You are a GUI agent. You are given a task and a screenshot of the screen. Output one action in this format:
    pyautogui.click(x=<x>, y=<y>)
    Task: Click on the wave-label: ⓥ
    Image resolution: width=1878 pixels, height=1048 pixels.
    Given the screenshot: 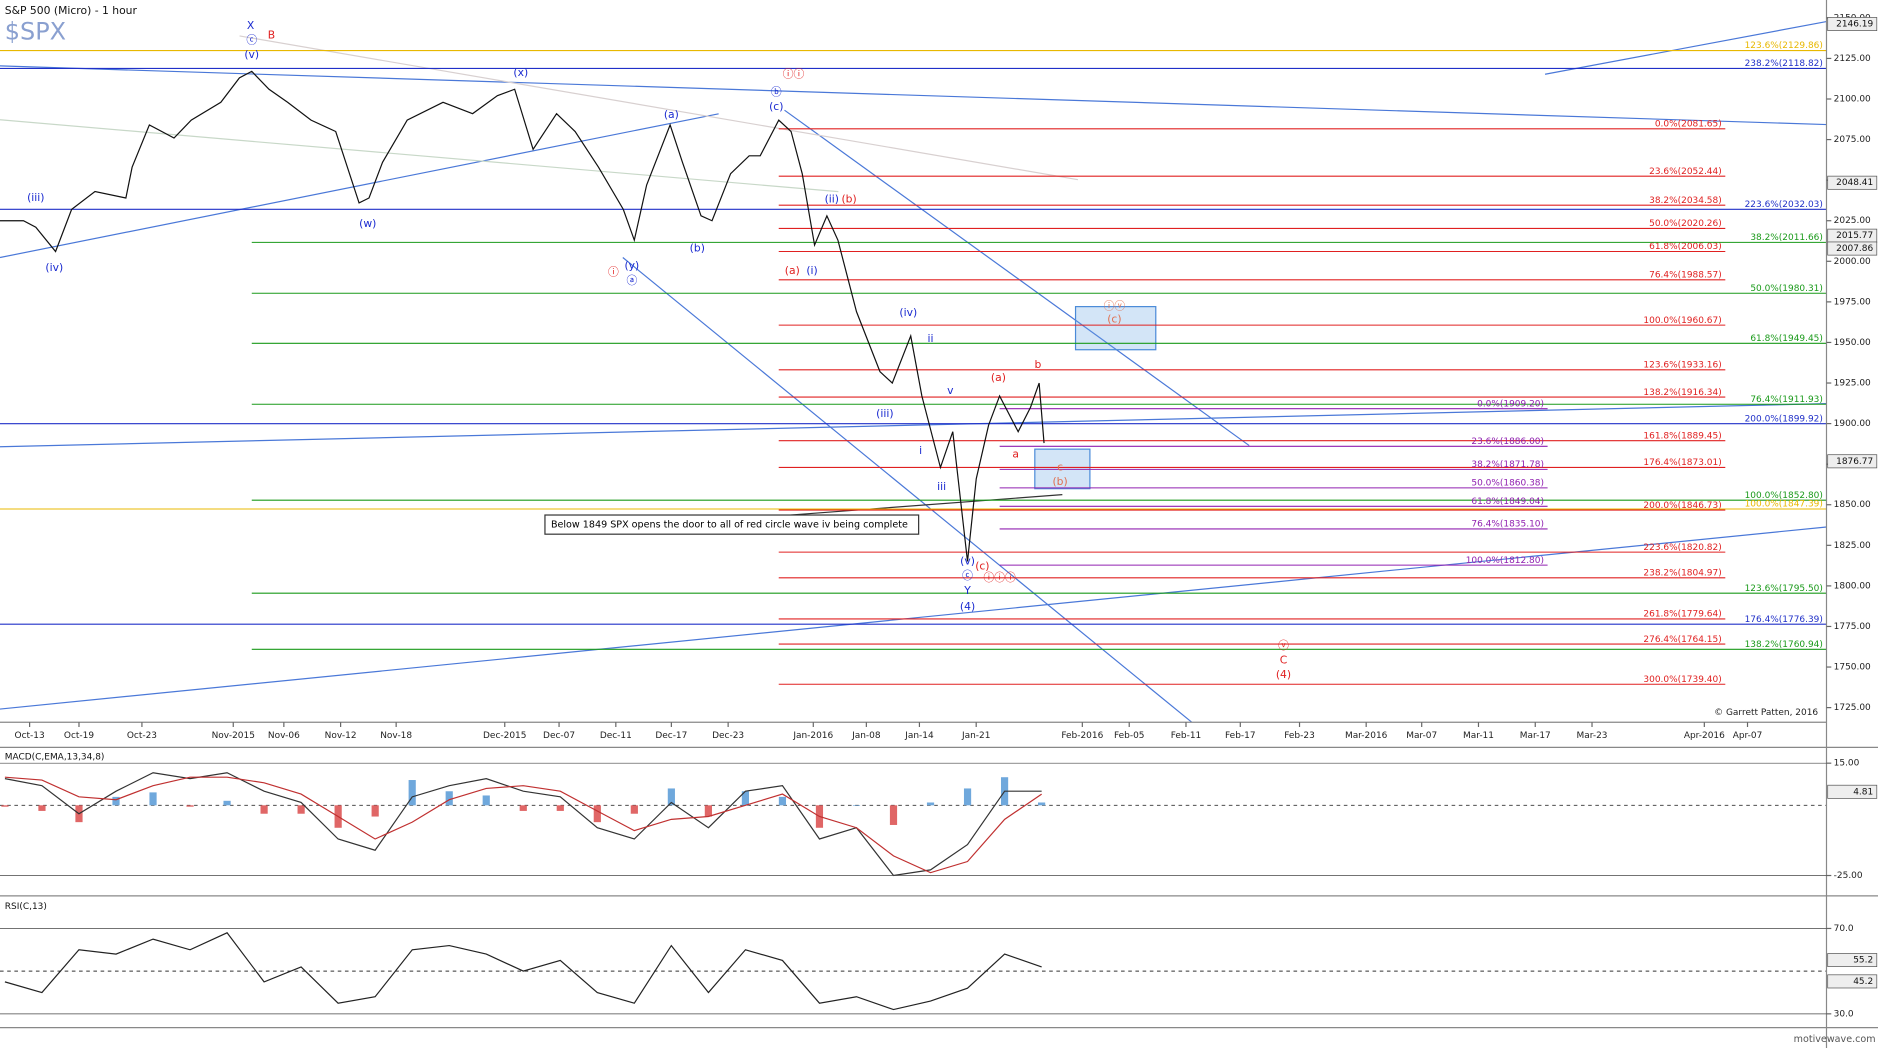 What is the action you would take?
    pyautogui.click(x=1283, y=645)
    